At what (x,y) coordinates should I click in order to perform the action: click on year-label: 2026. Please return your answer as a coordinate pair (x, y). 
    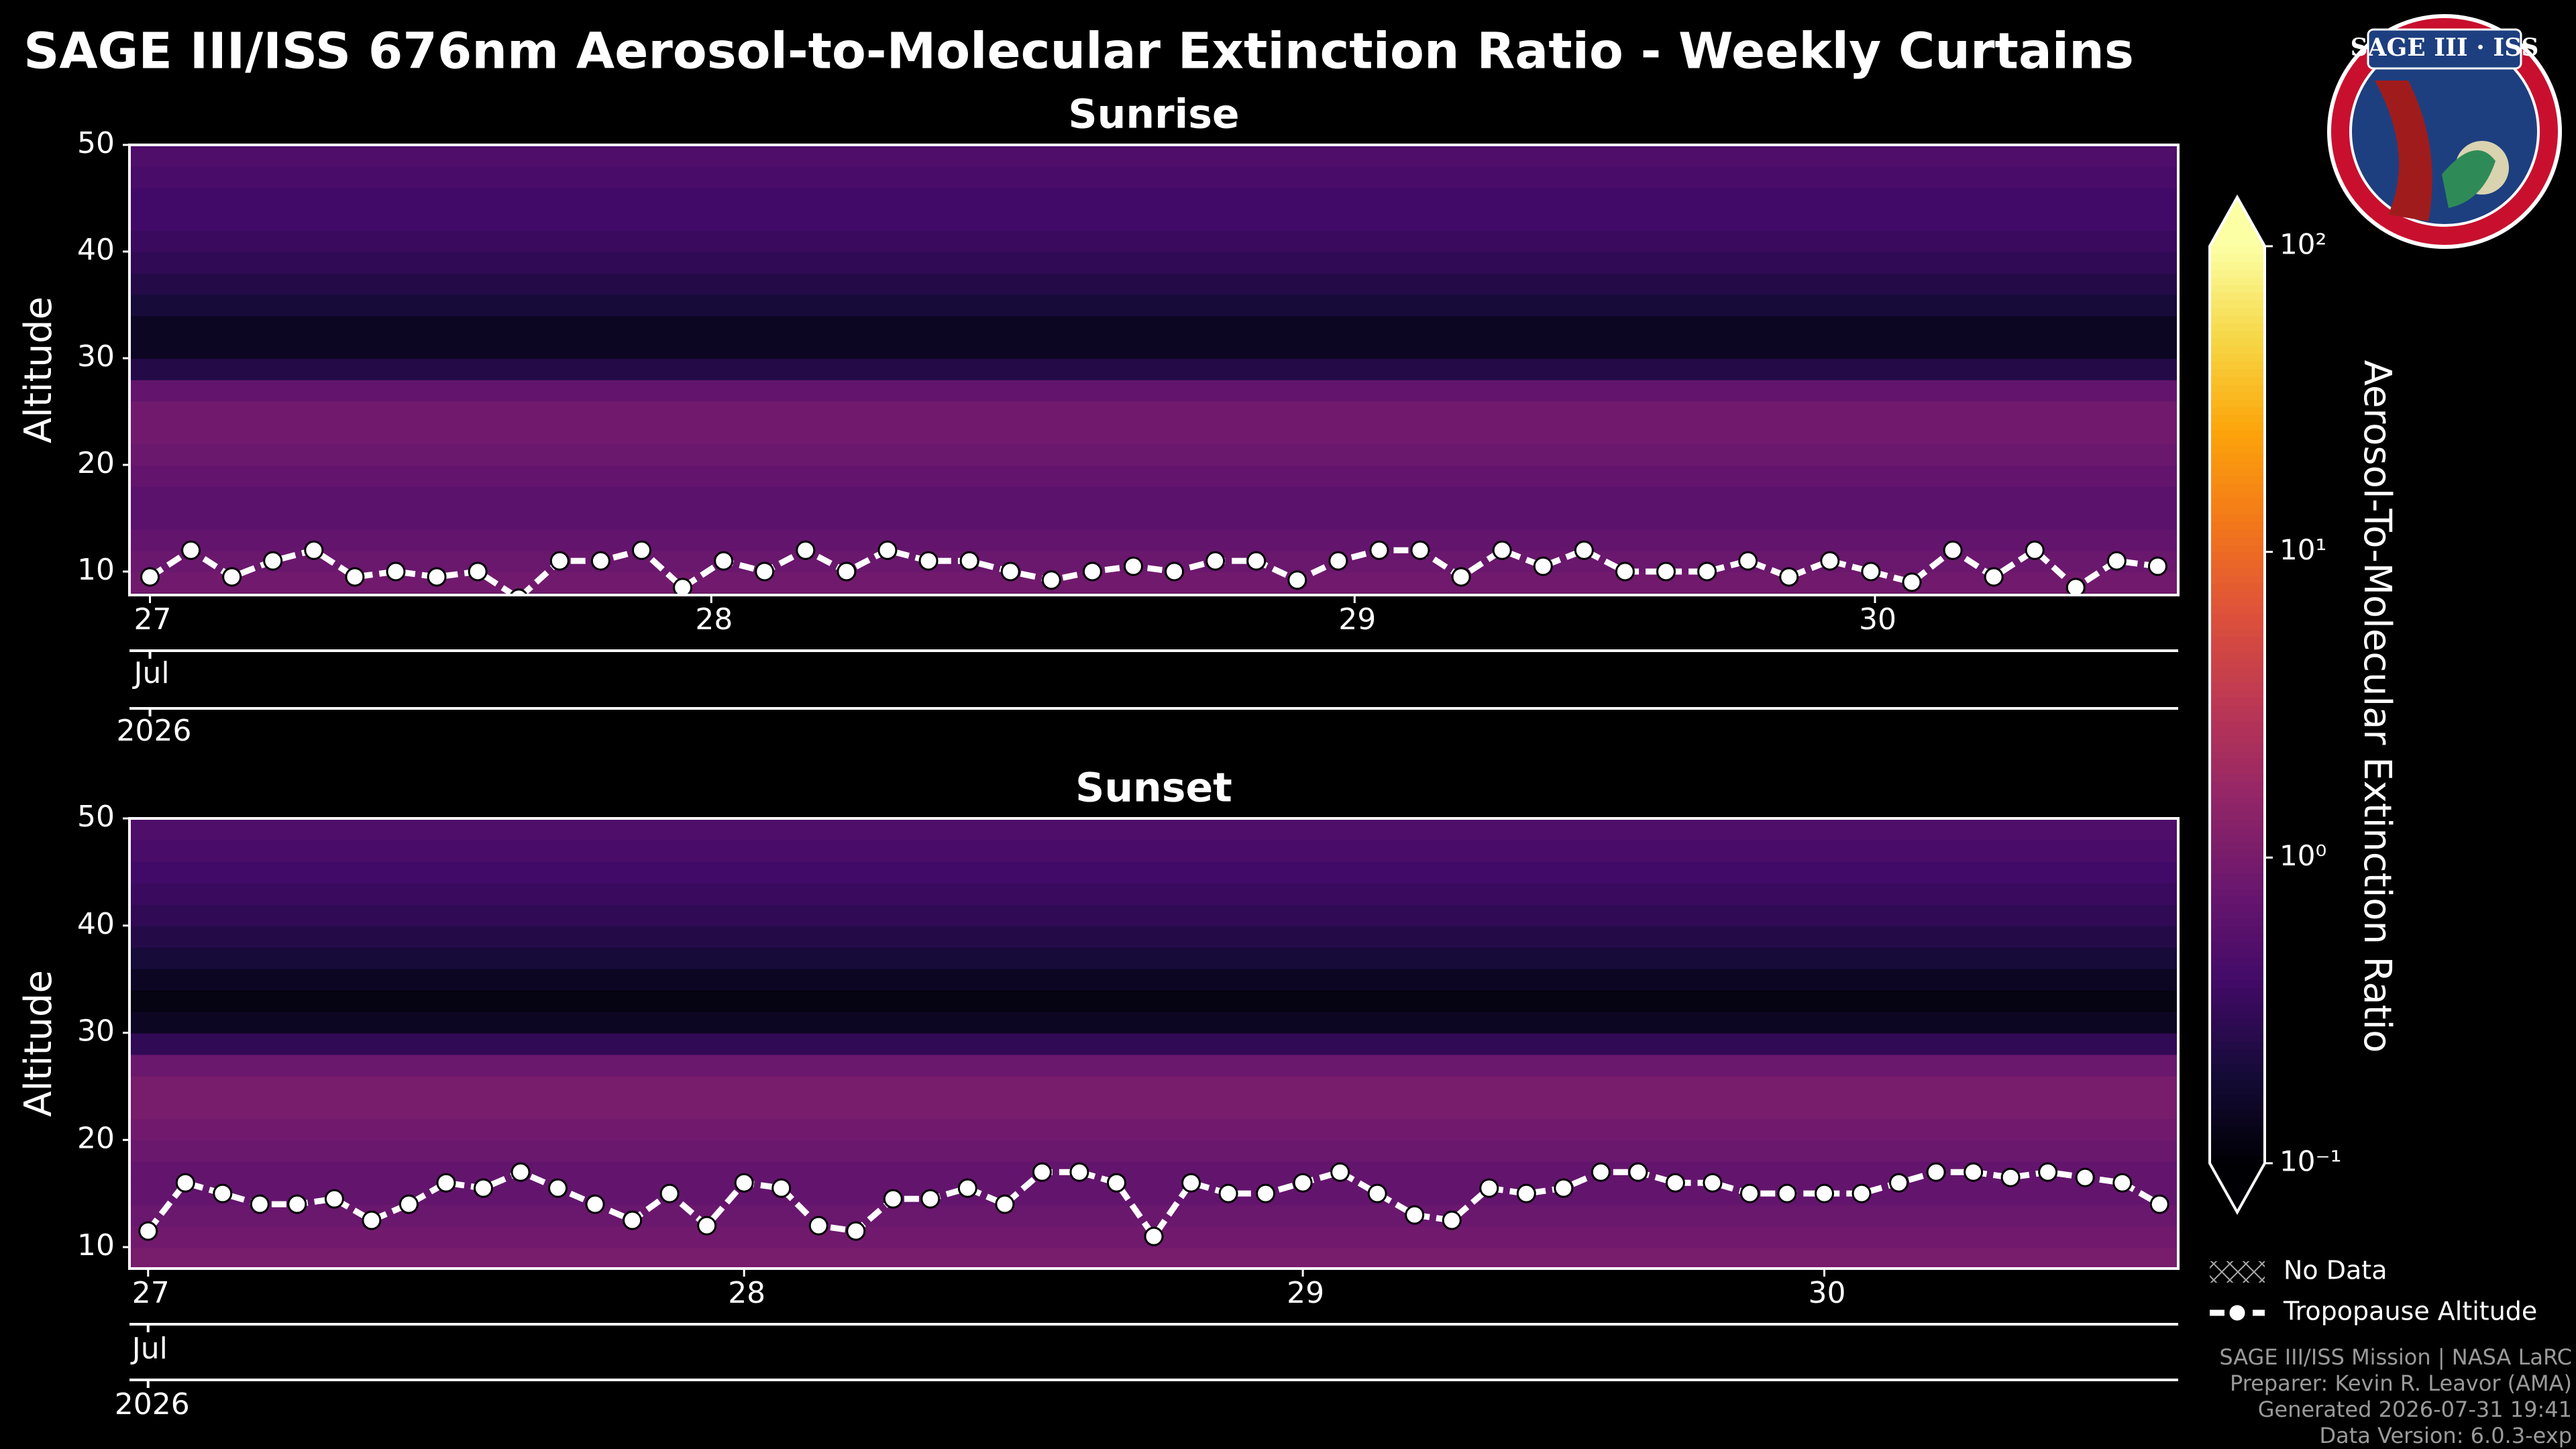
    Looking at the image, I should click on (152, 1404).